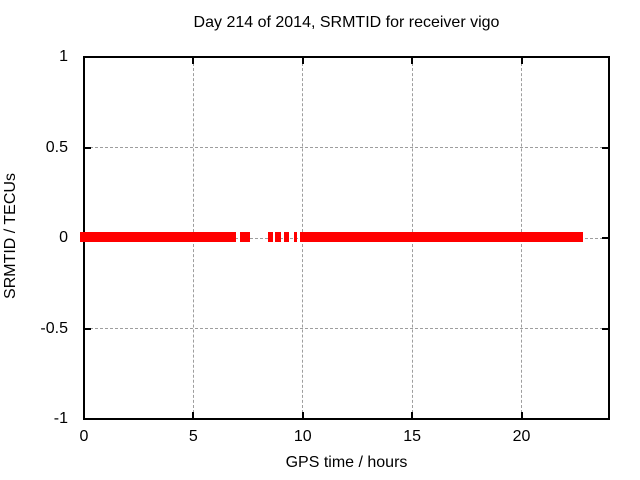 The height and width of the screenshot is (480, 640). Describe the element at coordinates (521, 436) in the screenshot. I see `x-tick-label: 20` at that location.